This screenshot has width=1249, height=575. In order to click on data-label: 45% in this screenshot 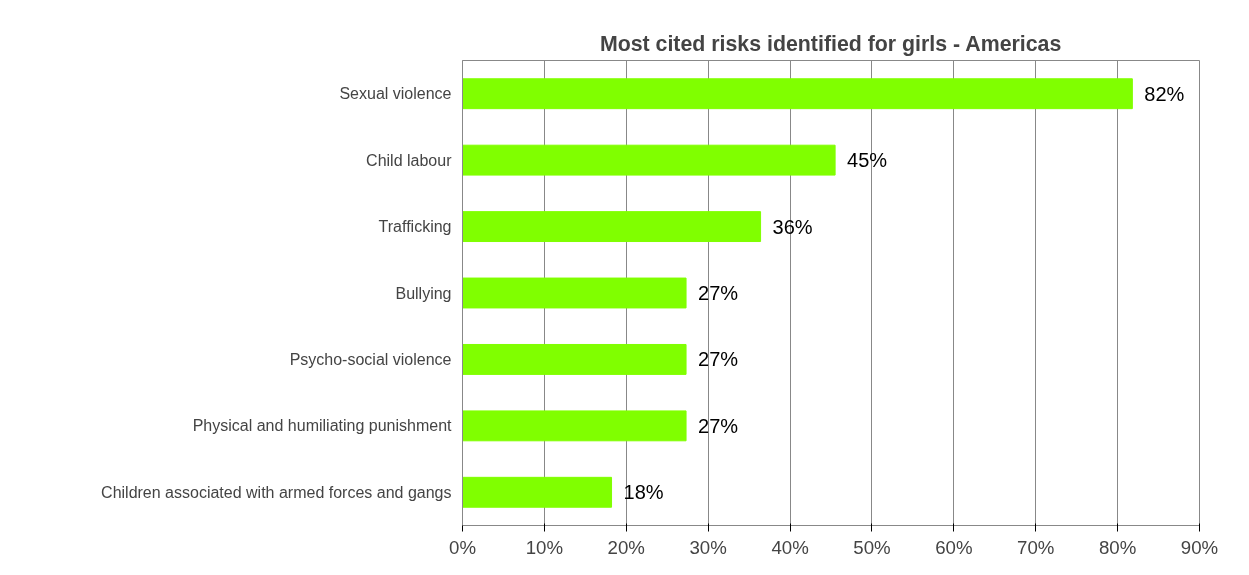, I will do `click(867, 160)`.